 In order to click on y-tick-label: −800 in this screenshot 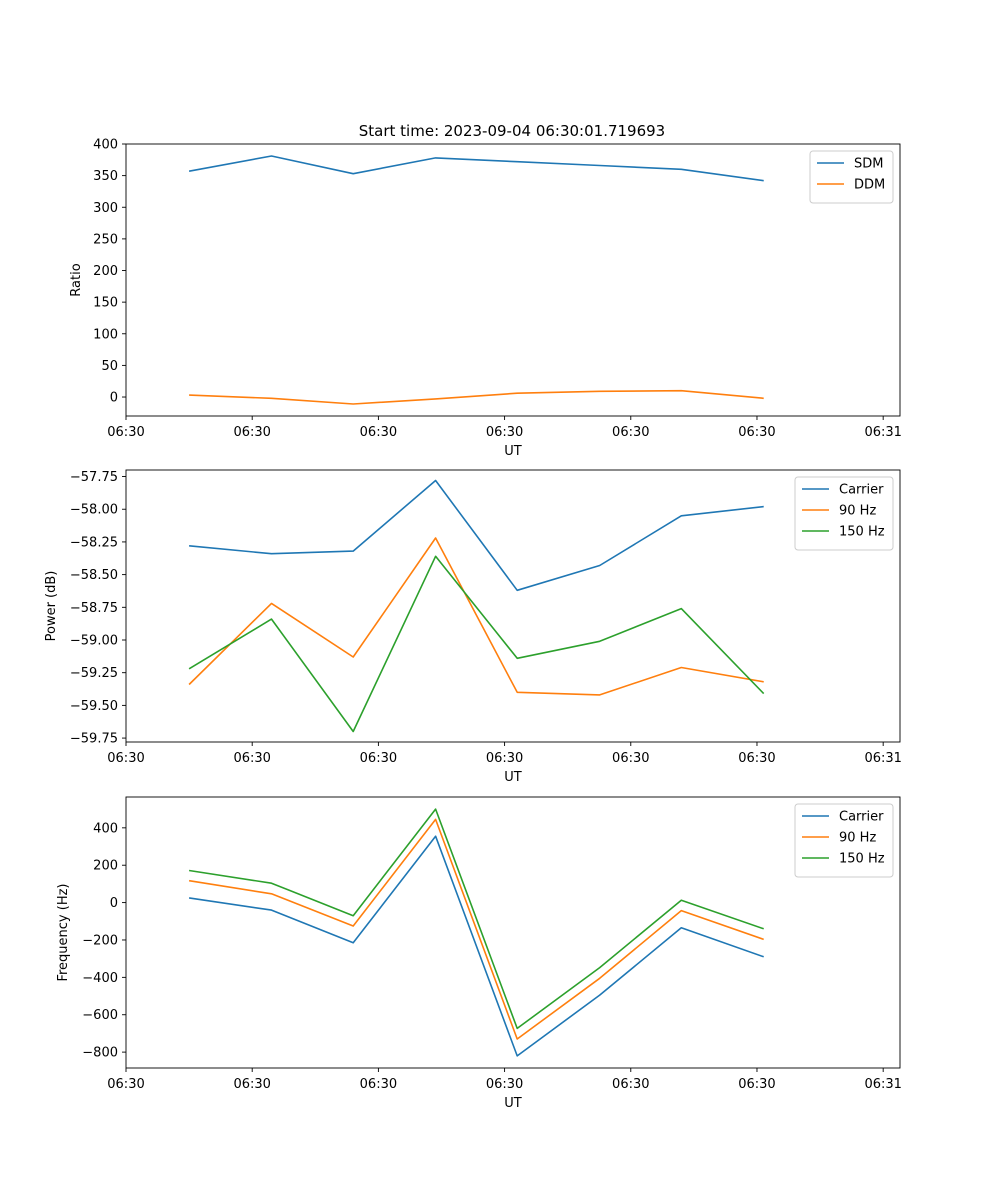, I will do `click(100, 1053)`.